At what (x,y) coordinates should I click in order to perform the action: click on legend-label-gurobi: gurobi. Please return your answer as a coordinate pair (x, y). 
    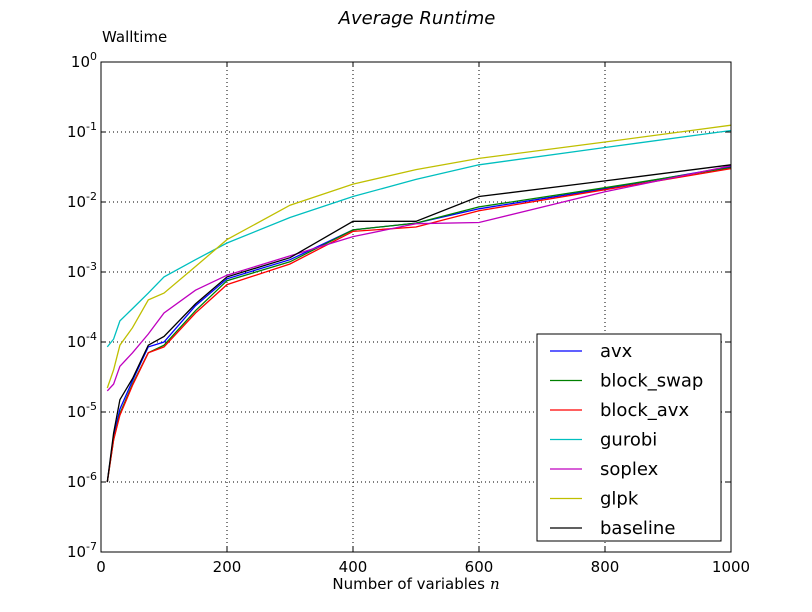
    Looking at the image, I should click on (628, 440).